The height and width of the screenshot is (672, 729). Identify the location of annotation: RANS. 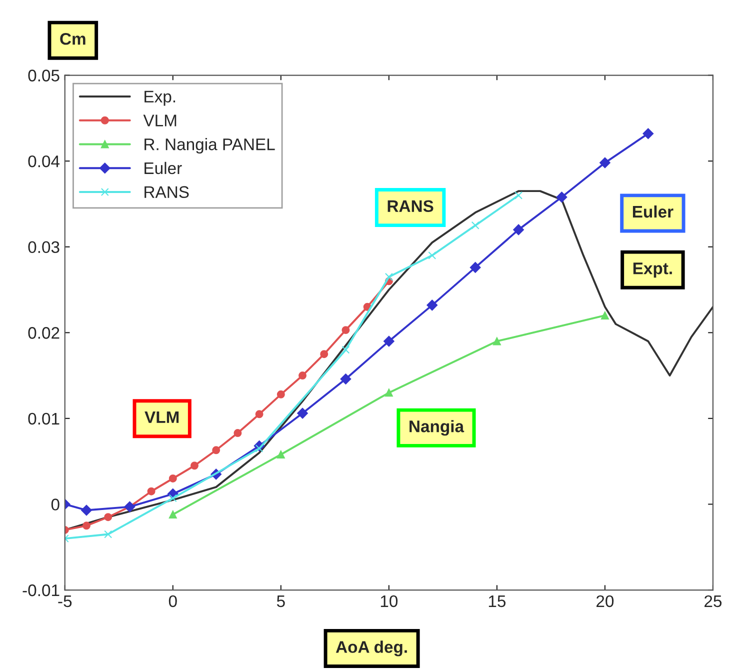
(411, 206).